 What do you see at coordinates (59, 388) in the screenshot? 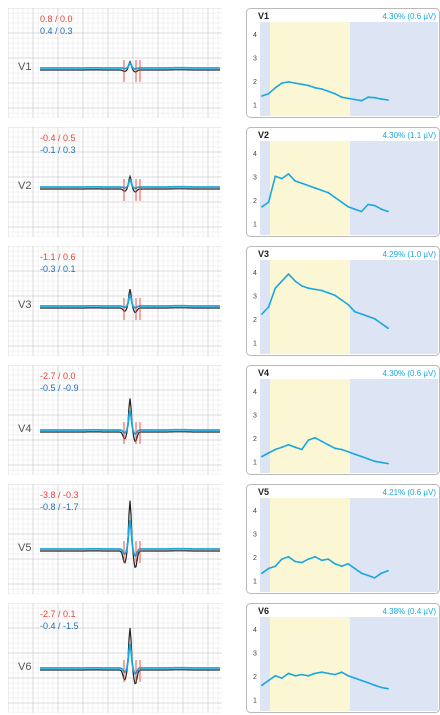
I see `measure-blue: -0.5 / -0.9` at bounding box center [59, 388].